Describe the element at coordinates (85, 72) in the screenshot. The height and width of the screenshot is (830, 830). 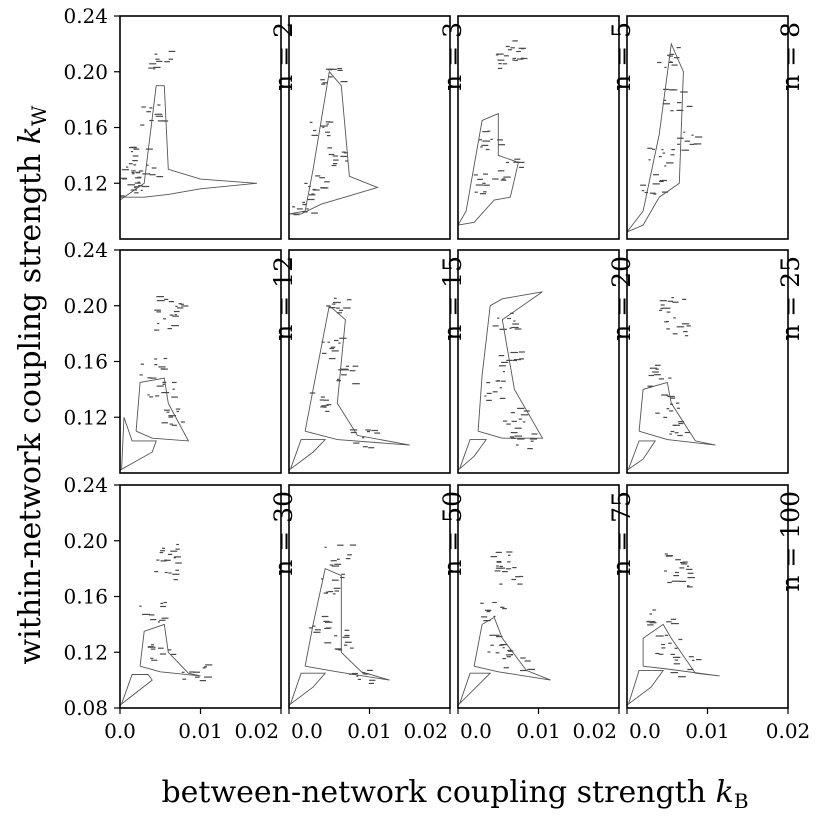
I see `y-tick-label: 0.20` at that location.